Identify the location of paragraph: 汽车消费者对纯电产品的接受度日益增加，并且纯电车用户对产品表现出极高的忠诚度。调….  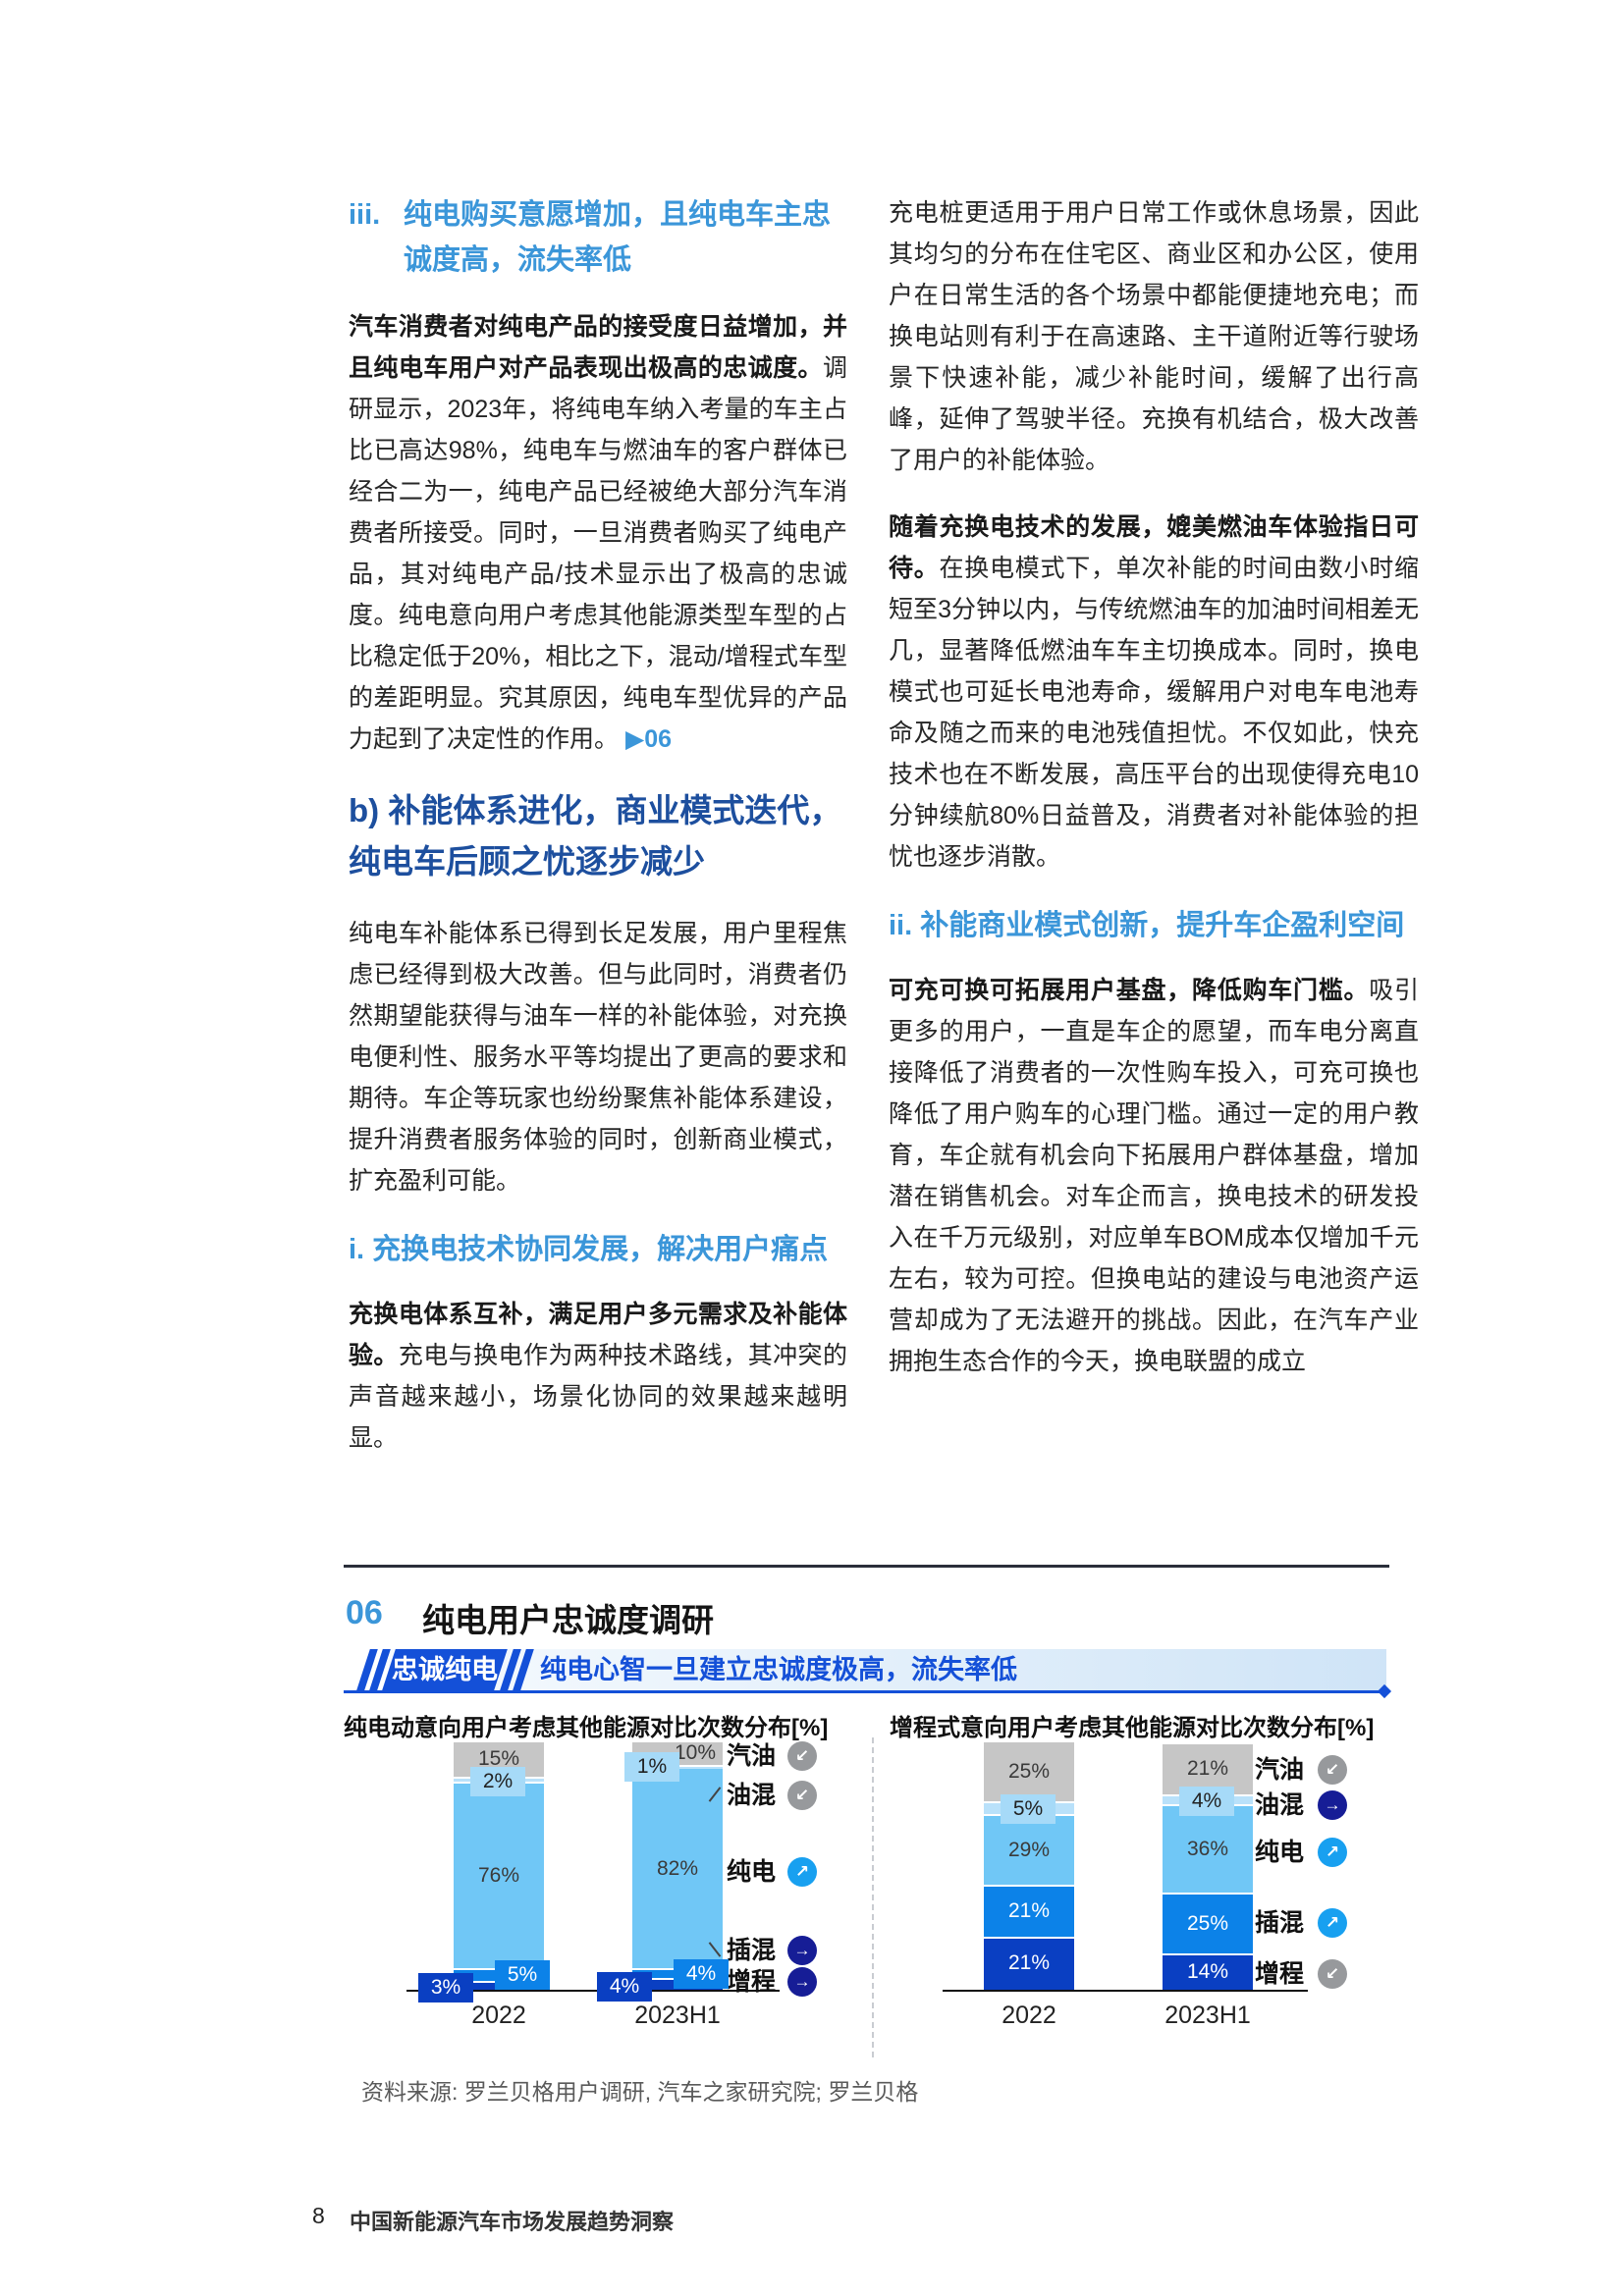
(598, 533).